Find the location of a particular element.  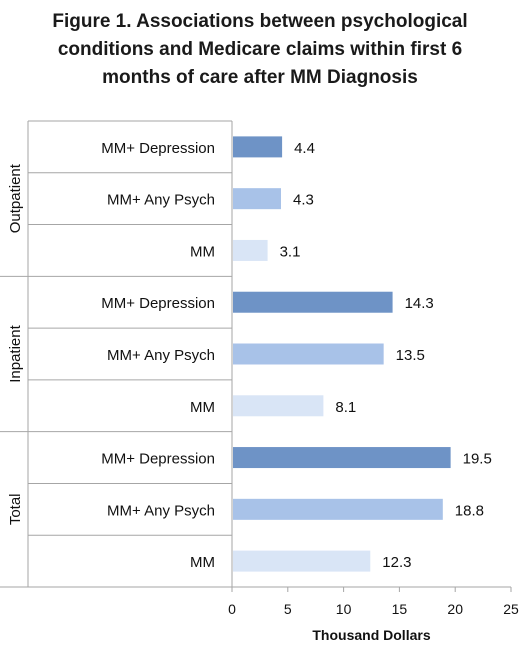

group-label: Total is located at coordinates (15, 509).